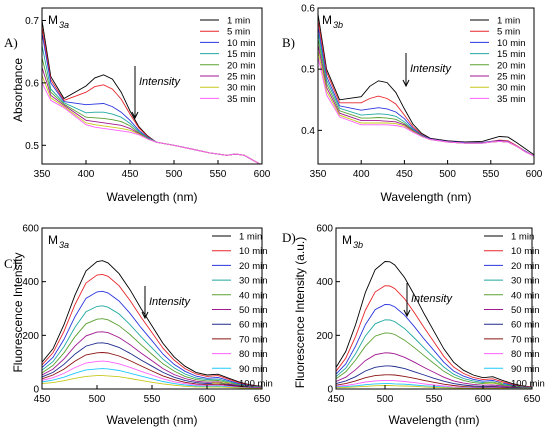 The height and width of the screenshot is (432, 550). What do you see at coordinates (30, 282) in the screenshot?
I see `y-tick-label-2-2: 400` at bounding box center [30, 282].